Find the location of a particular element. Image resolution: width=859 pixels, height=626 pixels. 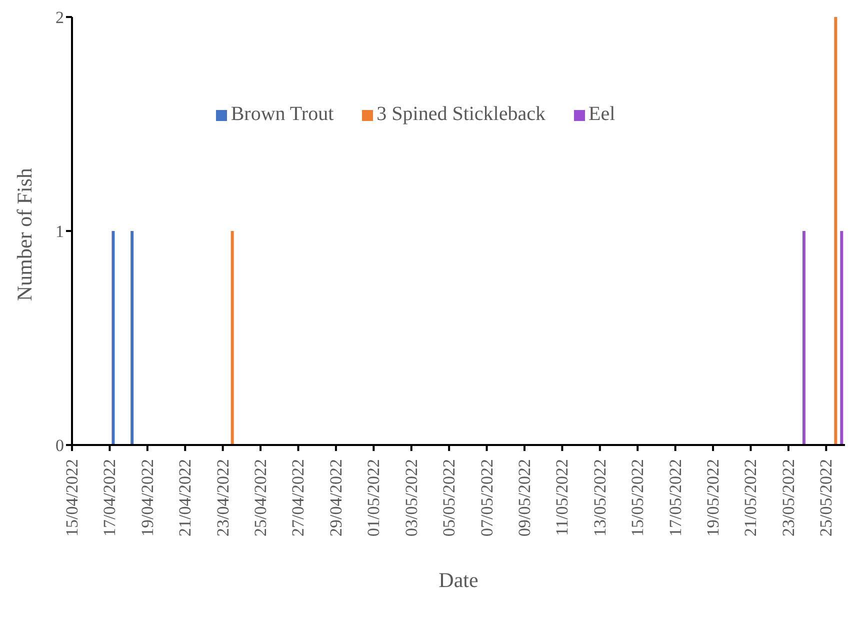

x-tick-label: 19/05/2022 is located at coordinates (713, 497).